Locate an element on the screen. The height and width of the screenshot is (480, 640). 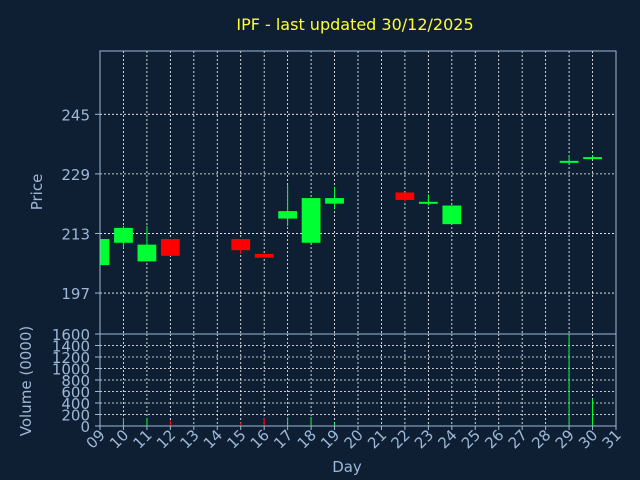
x-tick-label: 24 is located at coordinates (447, 439).